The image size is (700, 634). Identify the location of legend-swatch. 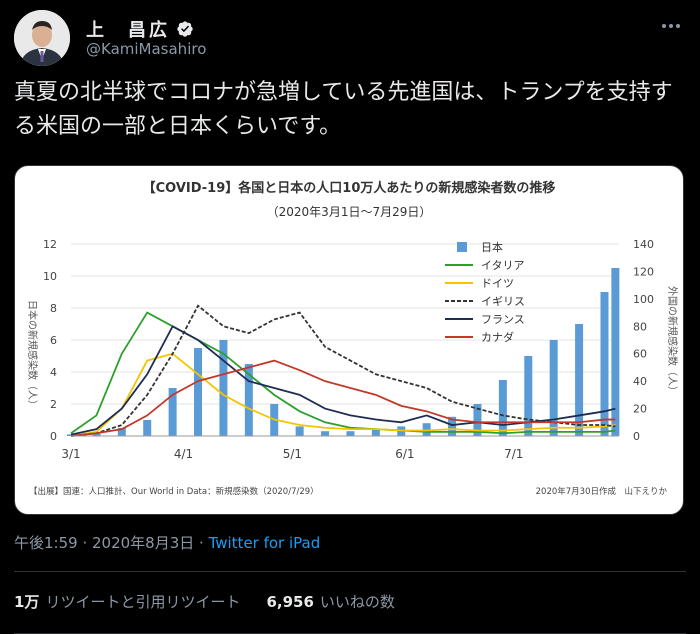
(462, 247).